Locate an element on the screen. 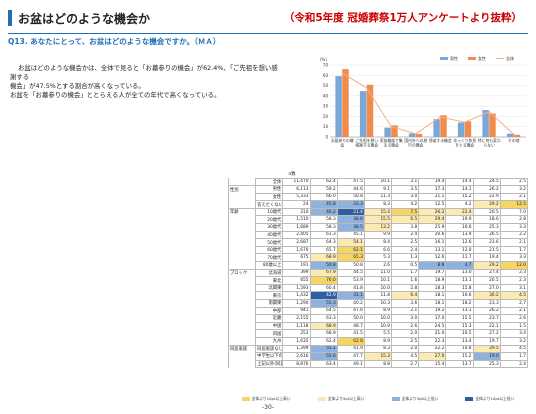  table-cell: 3.3 is located at coordinates (514, 258).